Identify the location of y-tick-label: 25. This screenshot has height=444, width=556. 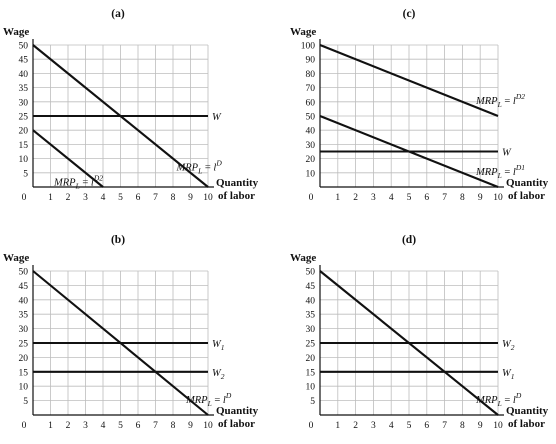
(24, 345).